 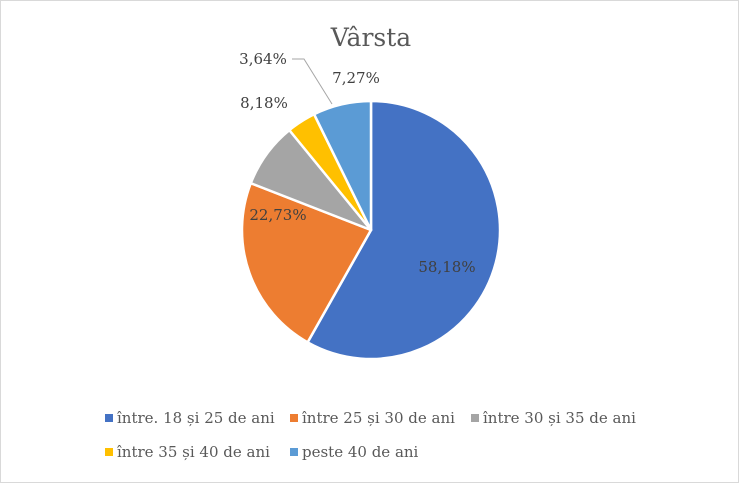 What do you see at coordinates (378, 418) in the screenshot?
I see `legend-label-2: între 25 și 30 de ani` at bounding box center [378, 418].